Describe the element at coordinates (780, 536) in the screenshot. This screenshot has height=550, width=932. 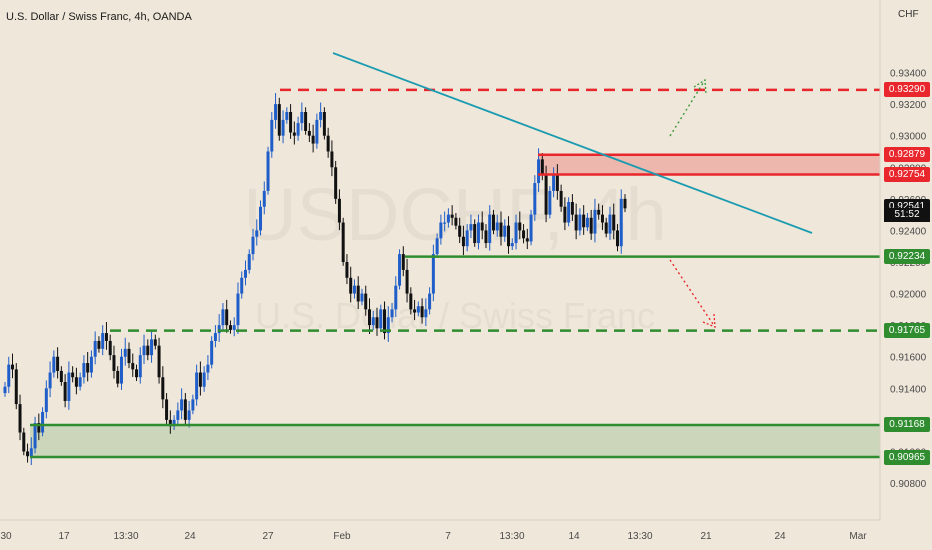
I see `x-tick-label: 24` at that location.